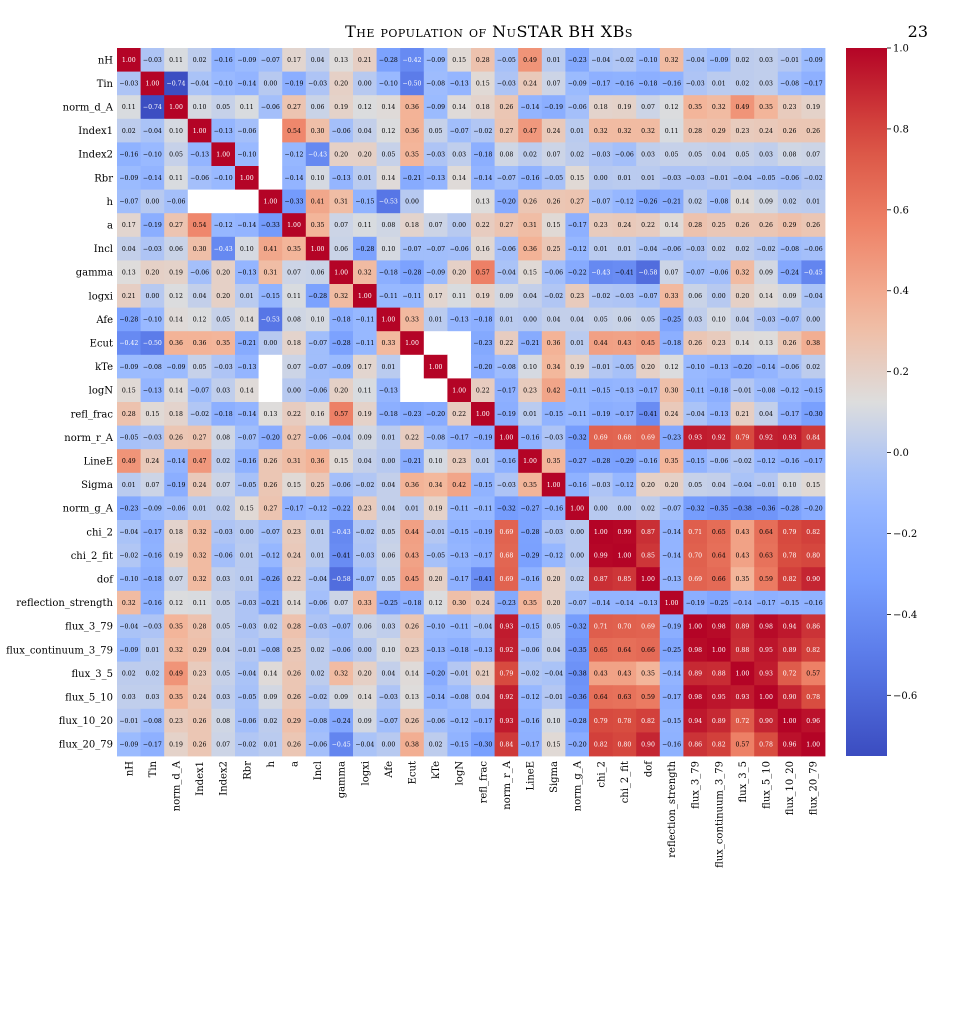 This screenshot has width=978, height=1019. I want to click on heatmap-cell-value: −0.07, so click(128, 202).